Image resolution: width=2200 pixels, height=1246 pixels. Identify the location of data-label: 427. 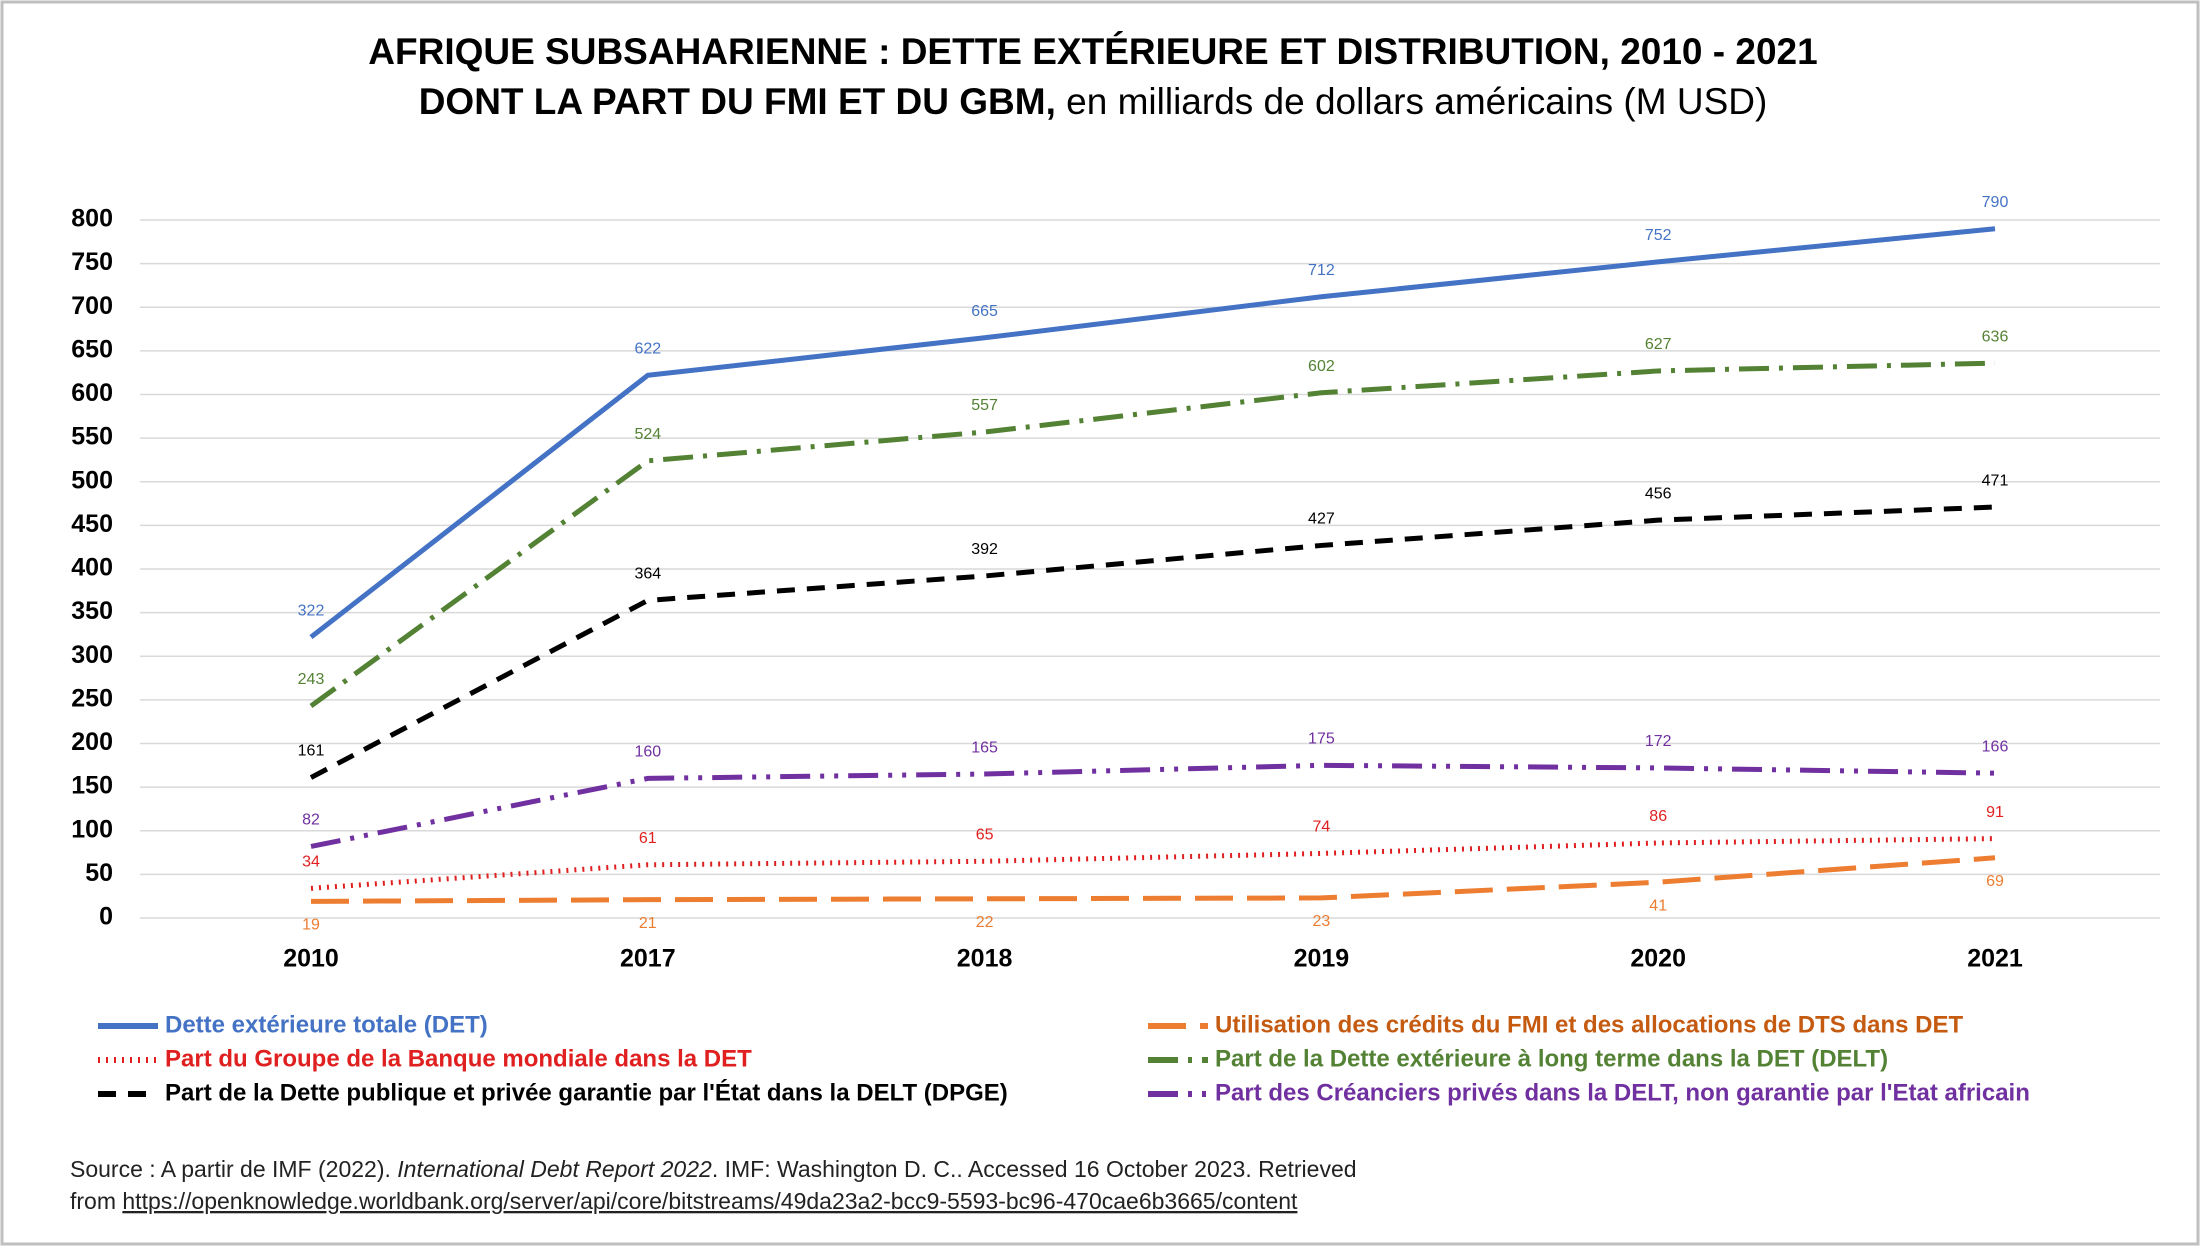
(1321, 519).